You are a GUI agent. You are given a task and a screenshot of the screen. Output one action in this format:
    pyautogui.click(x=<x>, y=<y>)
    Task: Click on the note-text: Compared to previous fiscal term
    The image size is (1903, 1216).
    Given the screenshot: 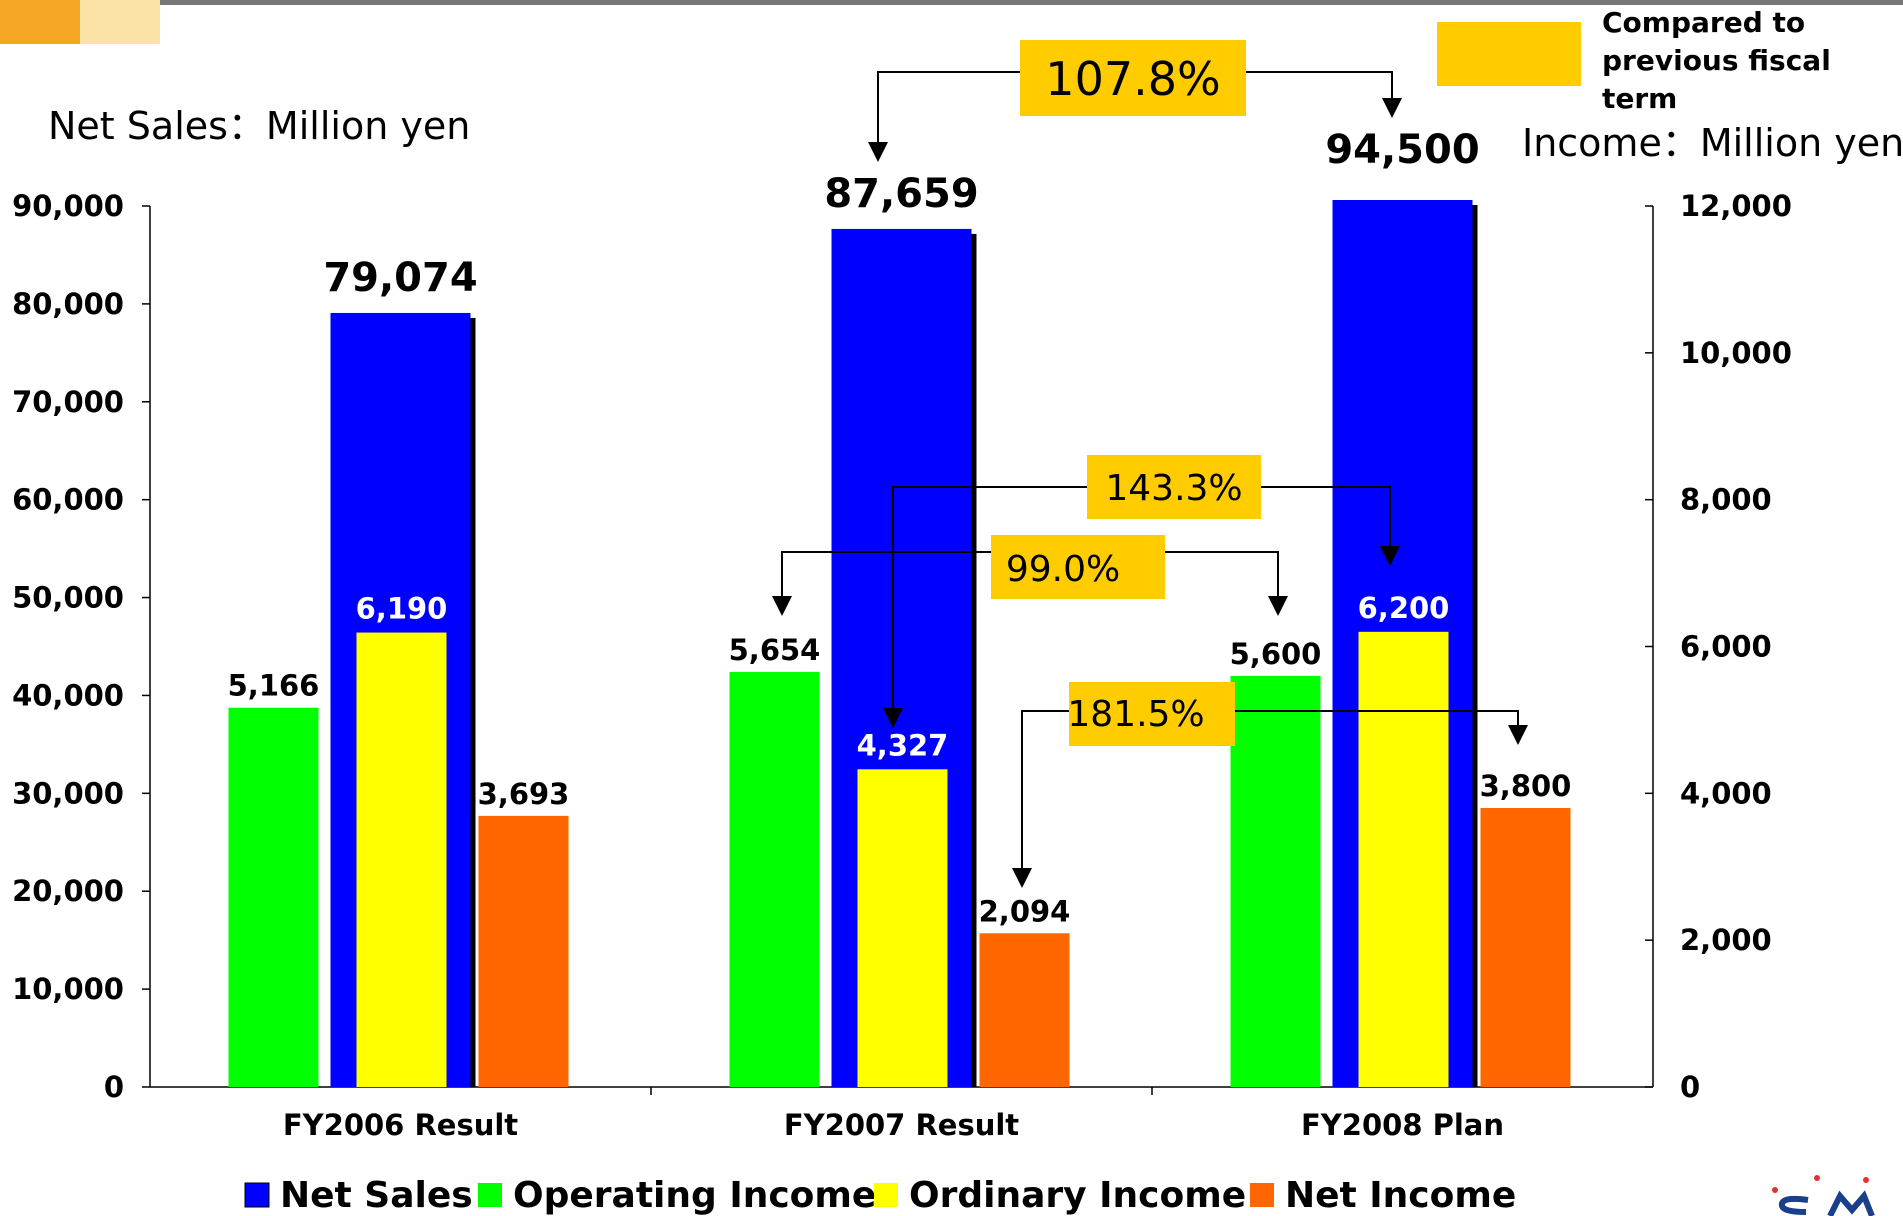 What is the action you would take?
    pyautogui.click(x=1721, y=60)
    